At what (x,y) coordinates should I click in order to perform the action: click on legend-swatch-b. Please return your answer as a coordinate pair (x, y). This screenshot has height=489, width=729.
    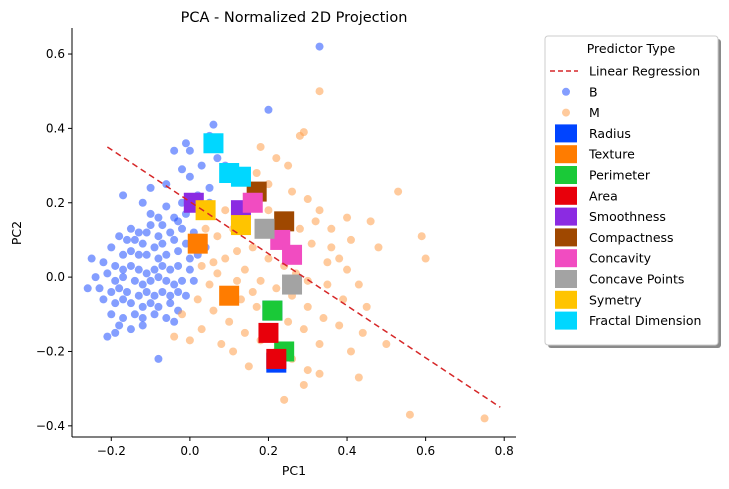
    Looking at the image, I should click on (566, 91).